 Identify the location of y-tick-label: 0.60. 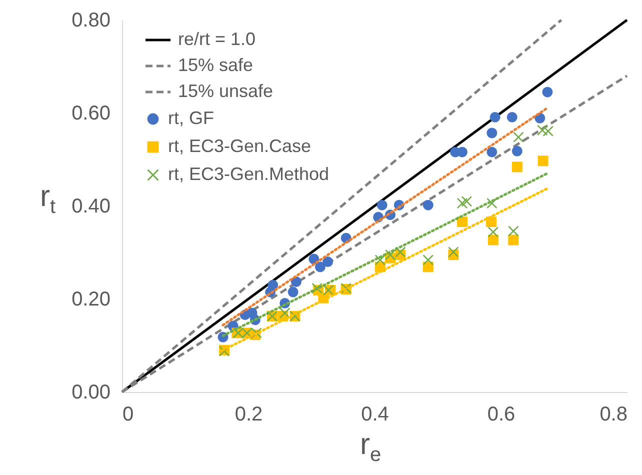
(91, 113).